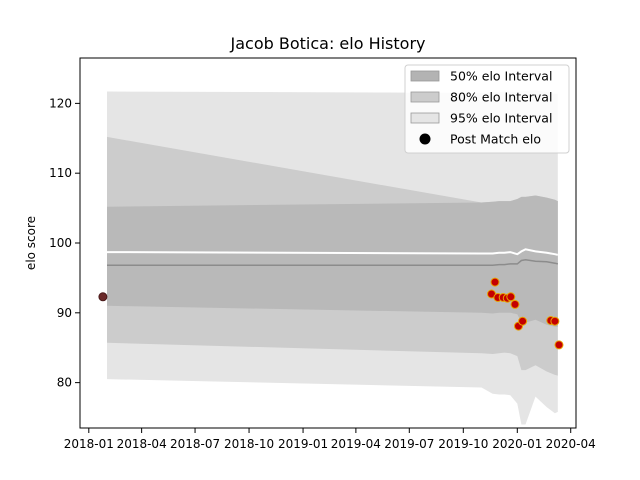 The height and width of the screenshot is (480, 640). Describe the element at coordinates (332, 252) in the screenshot. I see `mean-line` at that location.